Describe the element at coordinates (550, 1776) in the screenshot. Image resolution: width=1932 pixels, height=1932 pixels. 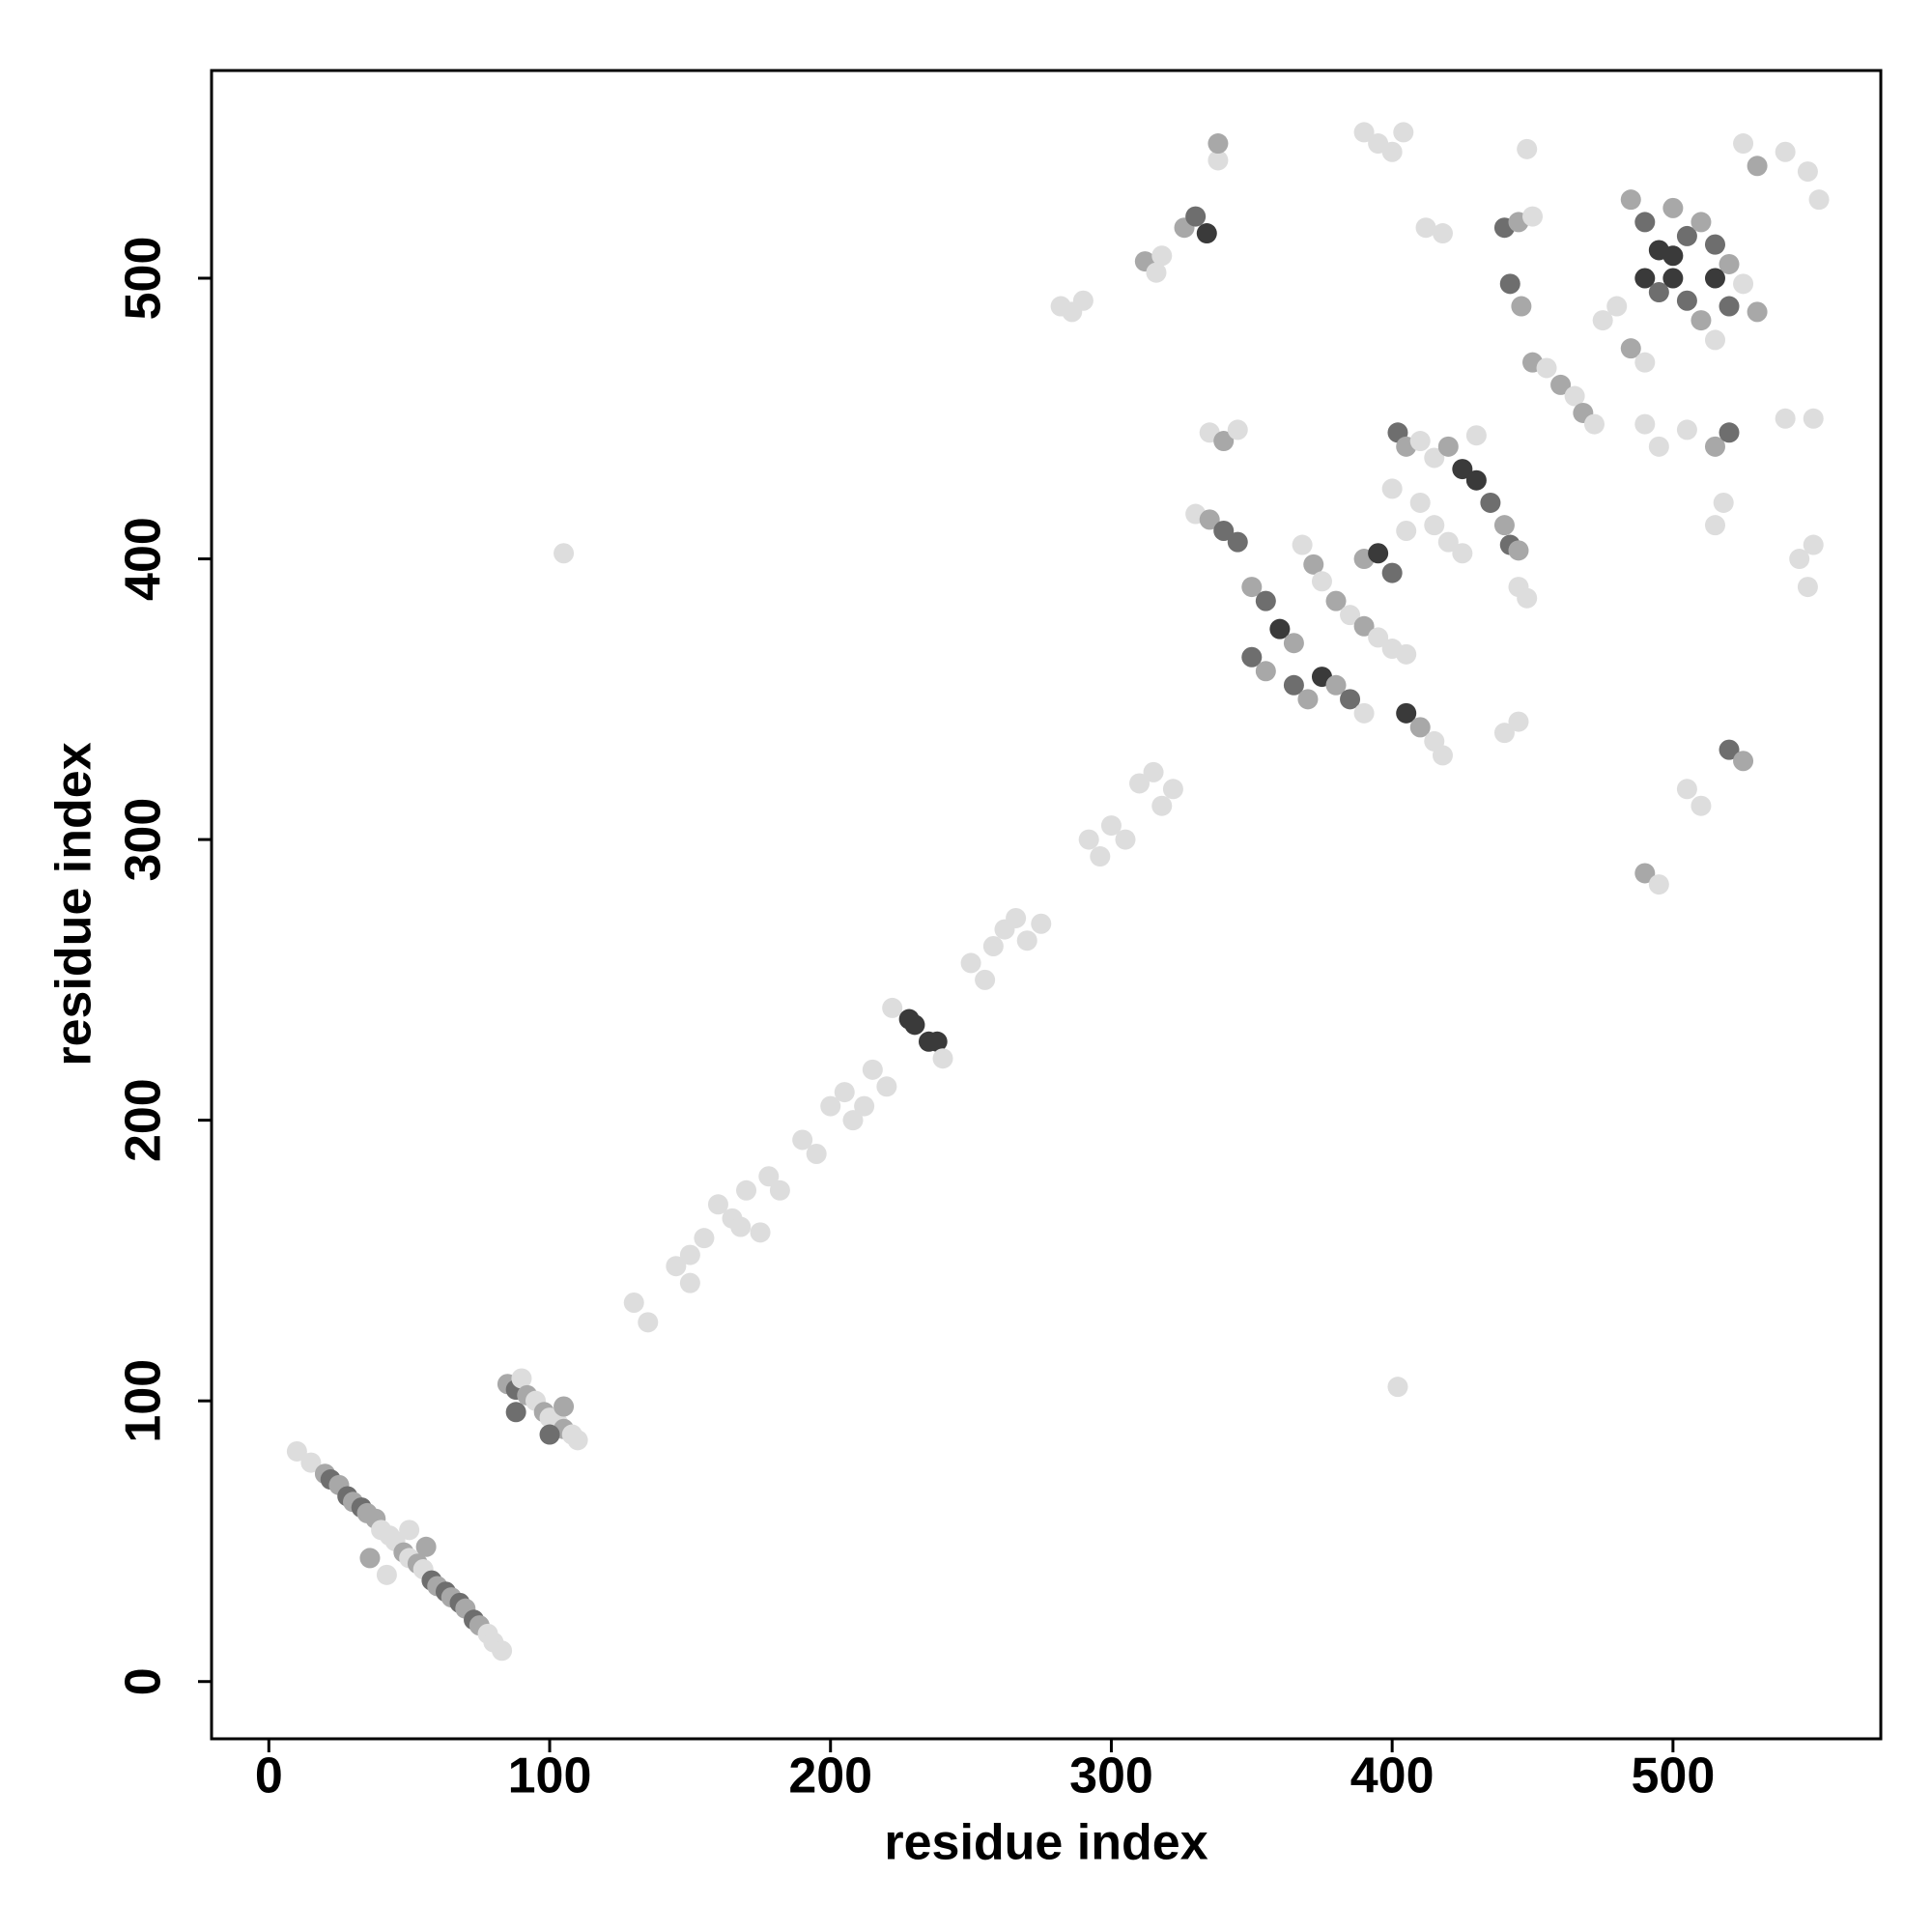
I see `x-tick-label: 100` at that location.